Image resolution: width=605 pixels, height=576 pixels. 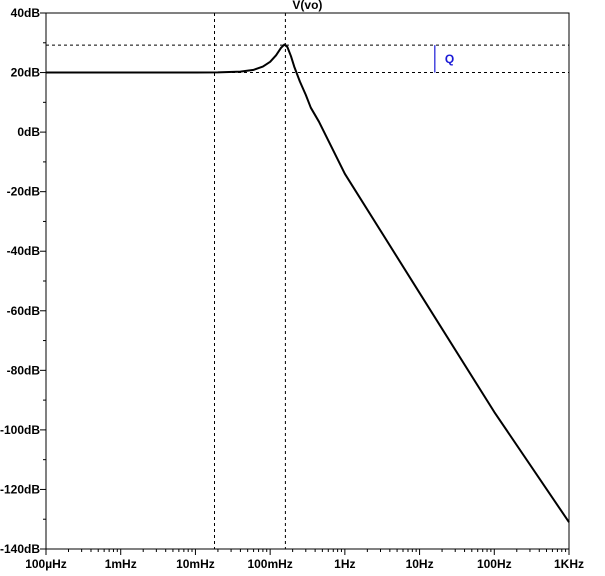 I want to click on q-marker-label: Q, so click(x=449, y=59).